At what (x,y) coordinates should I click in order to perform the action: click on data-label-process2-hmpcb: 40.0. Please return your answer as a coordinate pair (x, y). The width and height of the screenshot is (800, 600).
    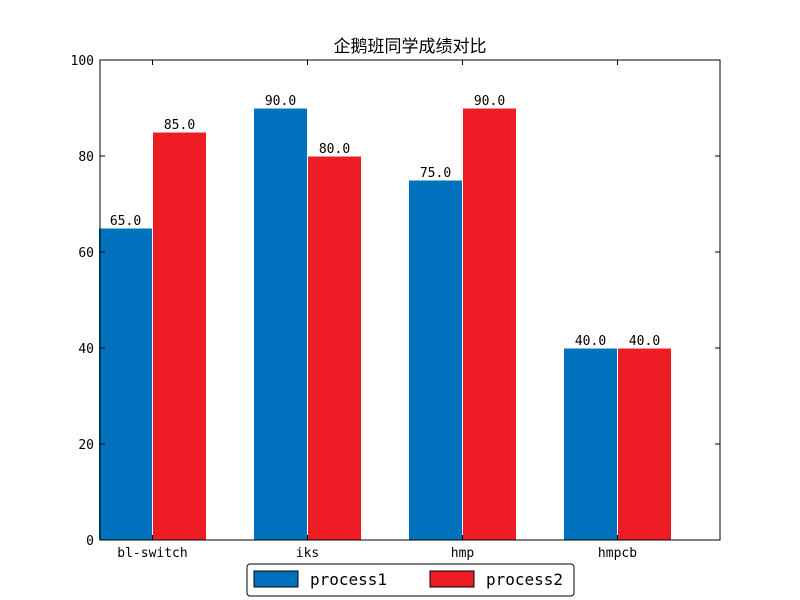
    Looking at the image, I should click on (644, 341).